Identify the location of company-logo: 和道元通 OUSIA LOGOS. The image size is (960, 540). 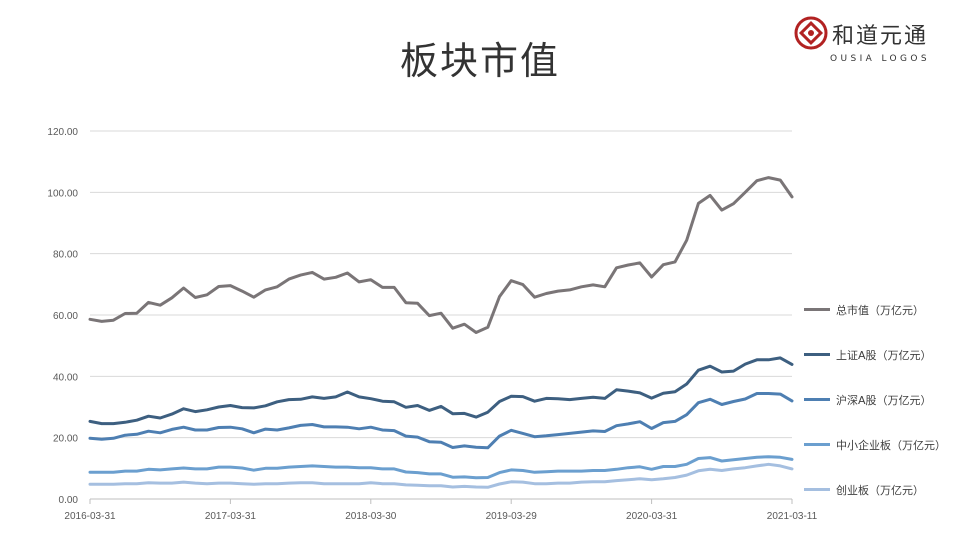
(872, 40).